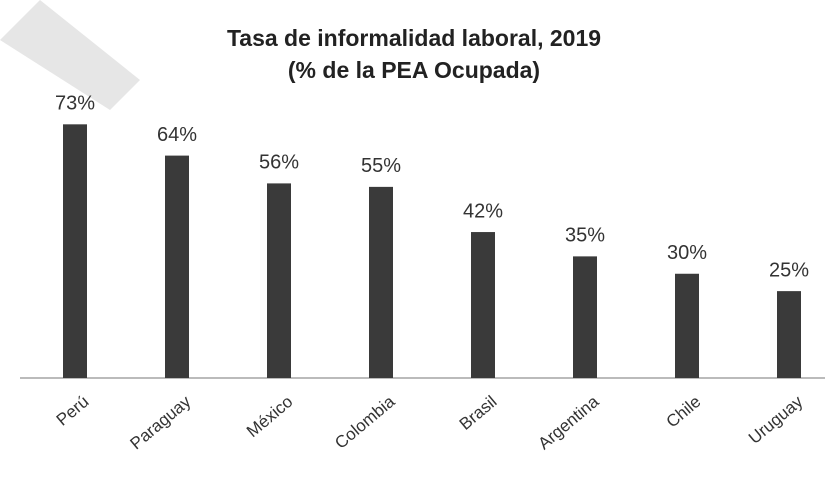  I want to click on chart-subtitle: (% de la PEA Ocupada), so click(414, 70).